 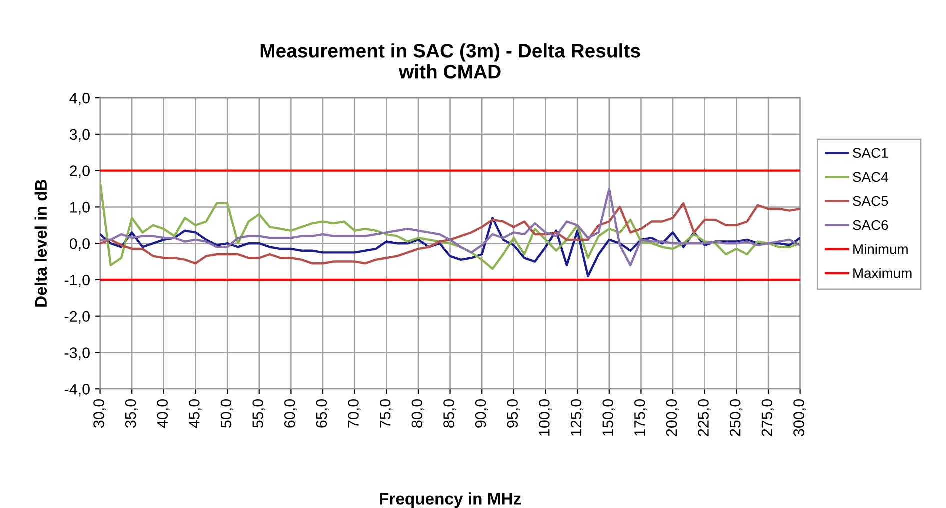 I want to click on x-tick-label: 150,0, so click(x=609, y=417).